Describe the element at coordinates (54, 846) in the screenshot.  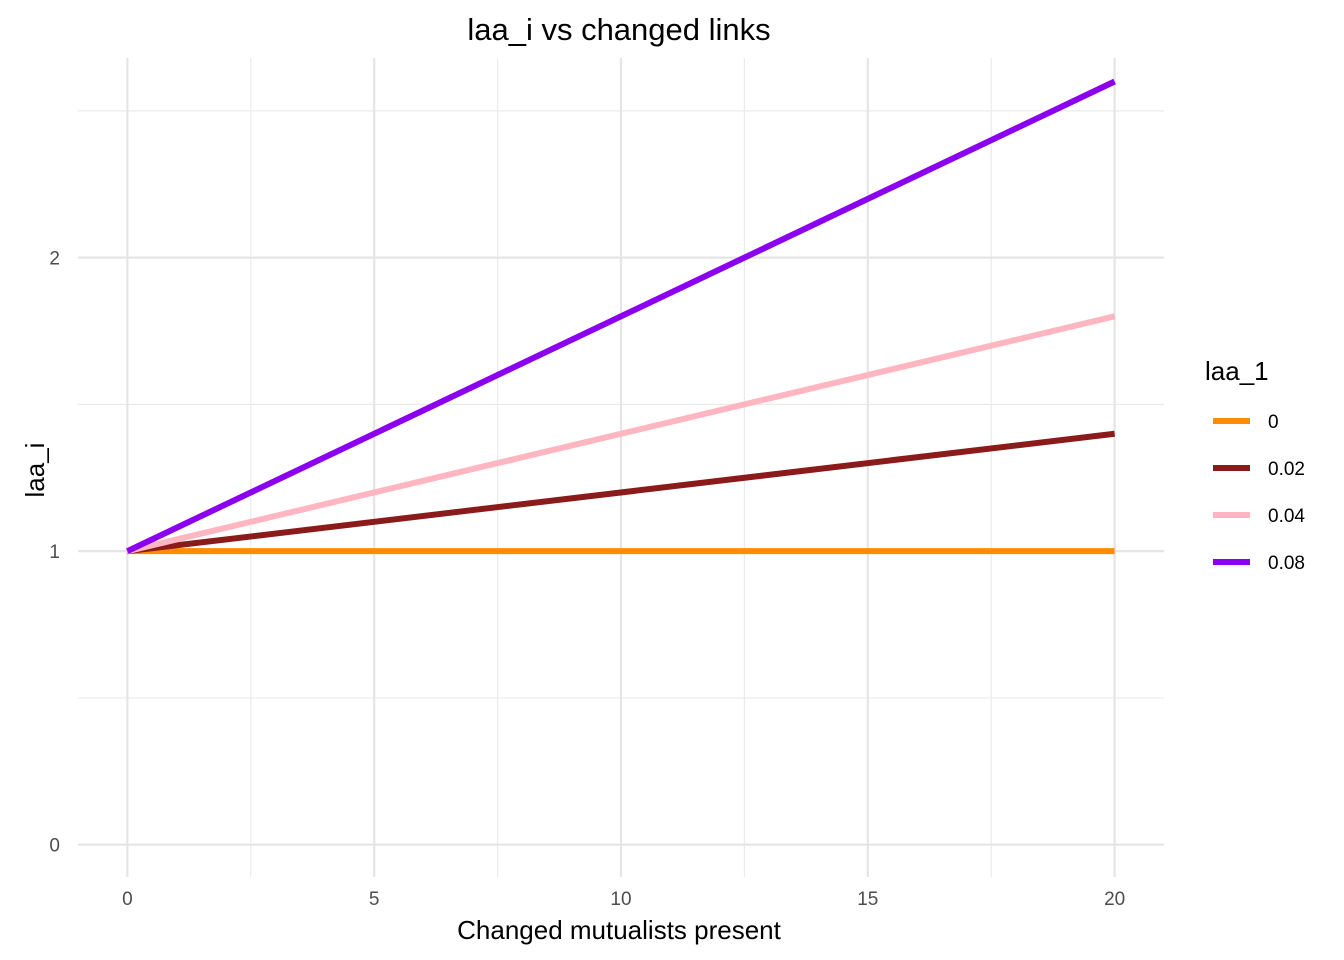
I see `y-tick-label: 0` at that location.